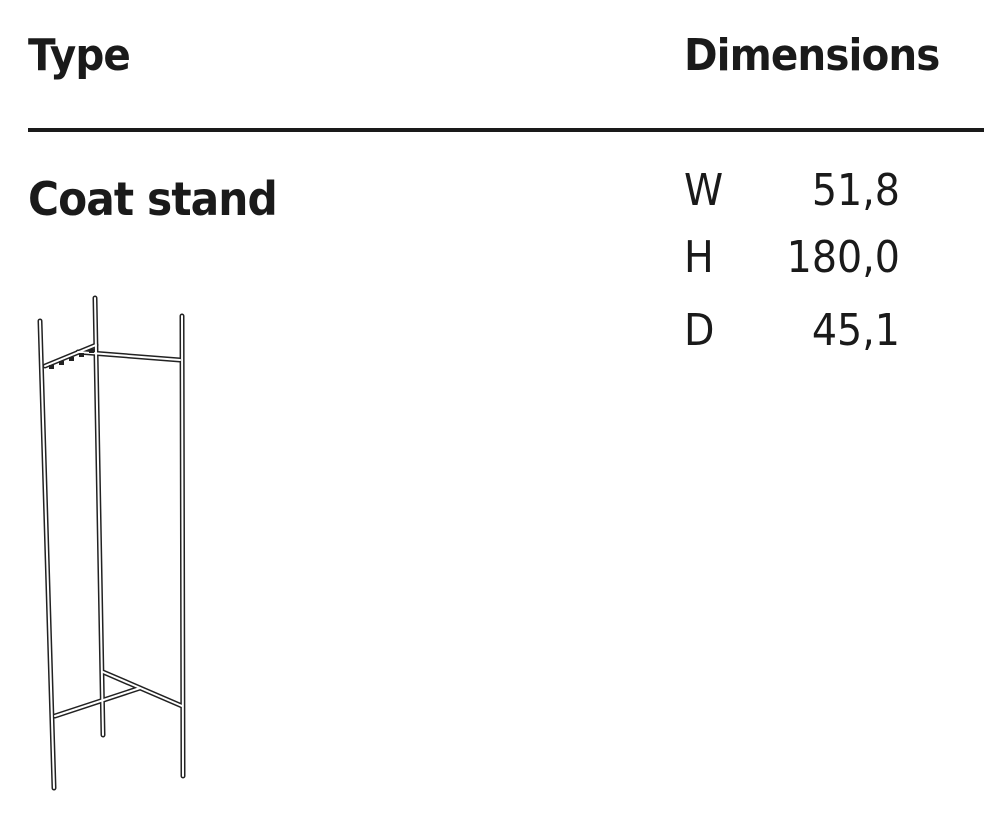  Describe the element at coordinates (699, 257) in the screenshot. I see `dimension-key: H` at that location.